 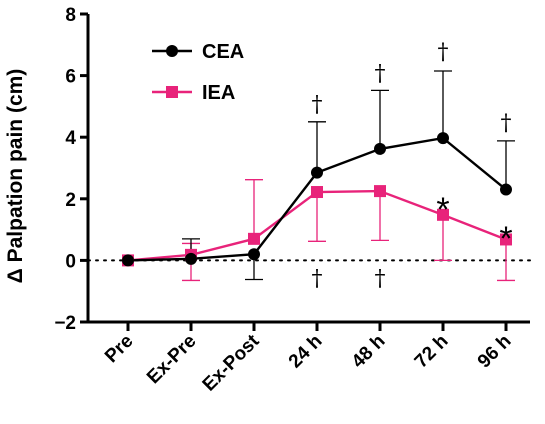 I want to click on x-tick-label: Pre, so click(x=119, y=349).